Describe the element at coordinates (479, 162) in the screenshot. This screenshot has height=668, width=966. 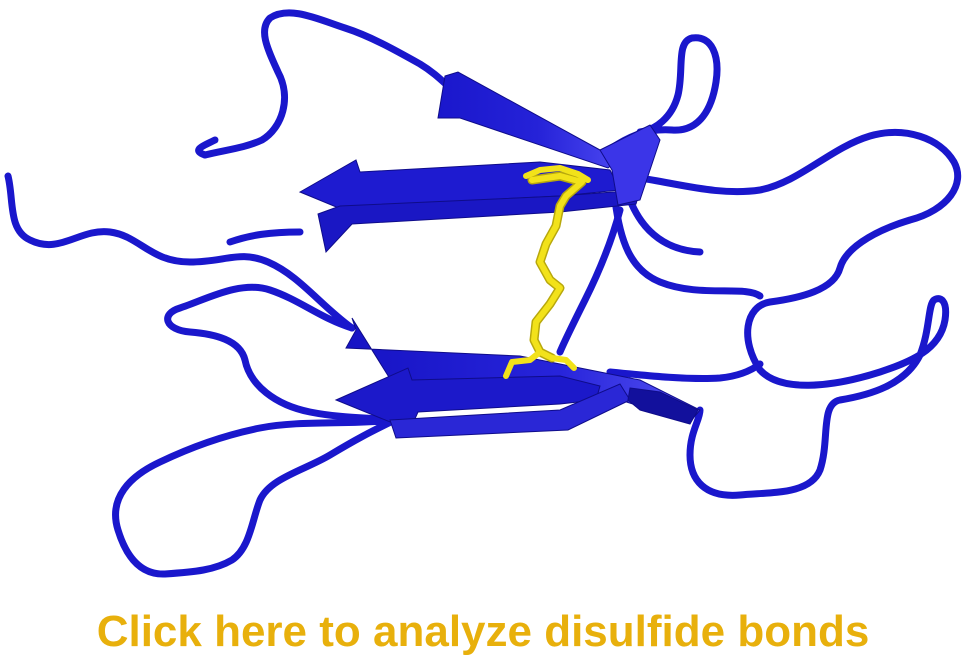
I see `beta-strand-upper` at that location.